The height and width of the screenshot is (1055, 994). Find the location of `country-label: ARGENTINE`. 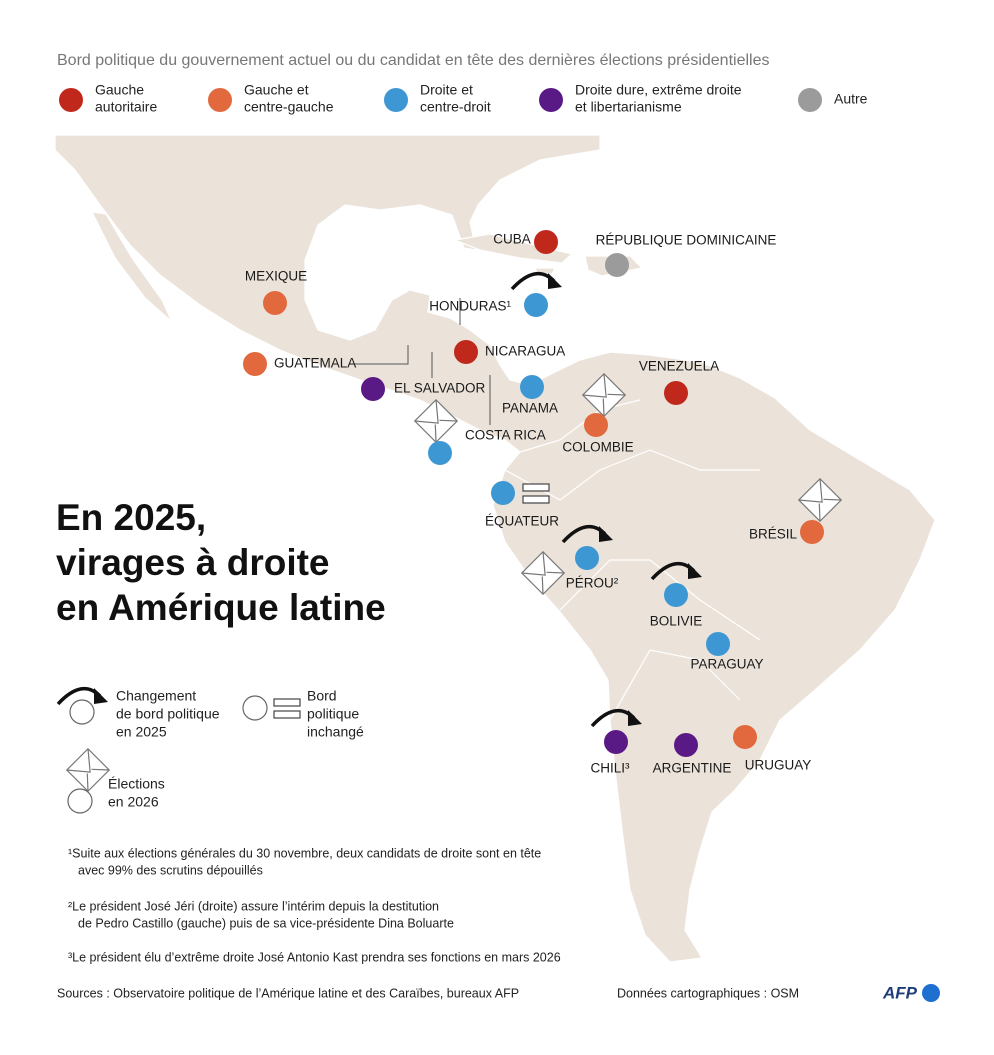

country-label: ARGENTINE is located at coordinates (692, 768).